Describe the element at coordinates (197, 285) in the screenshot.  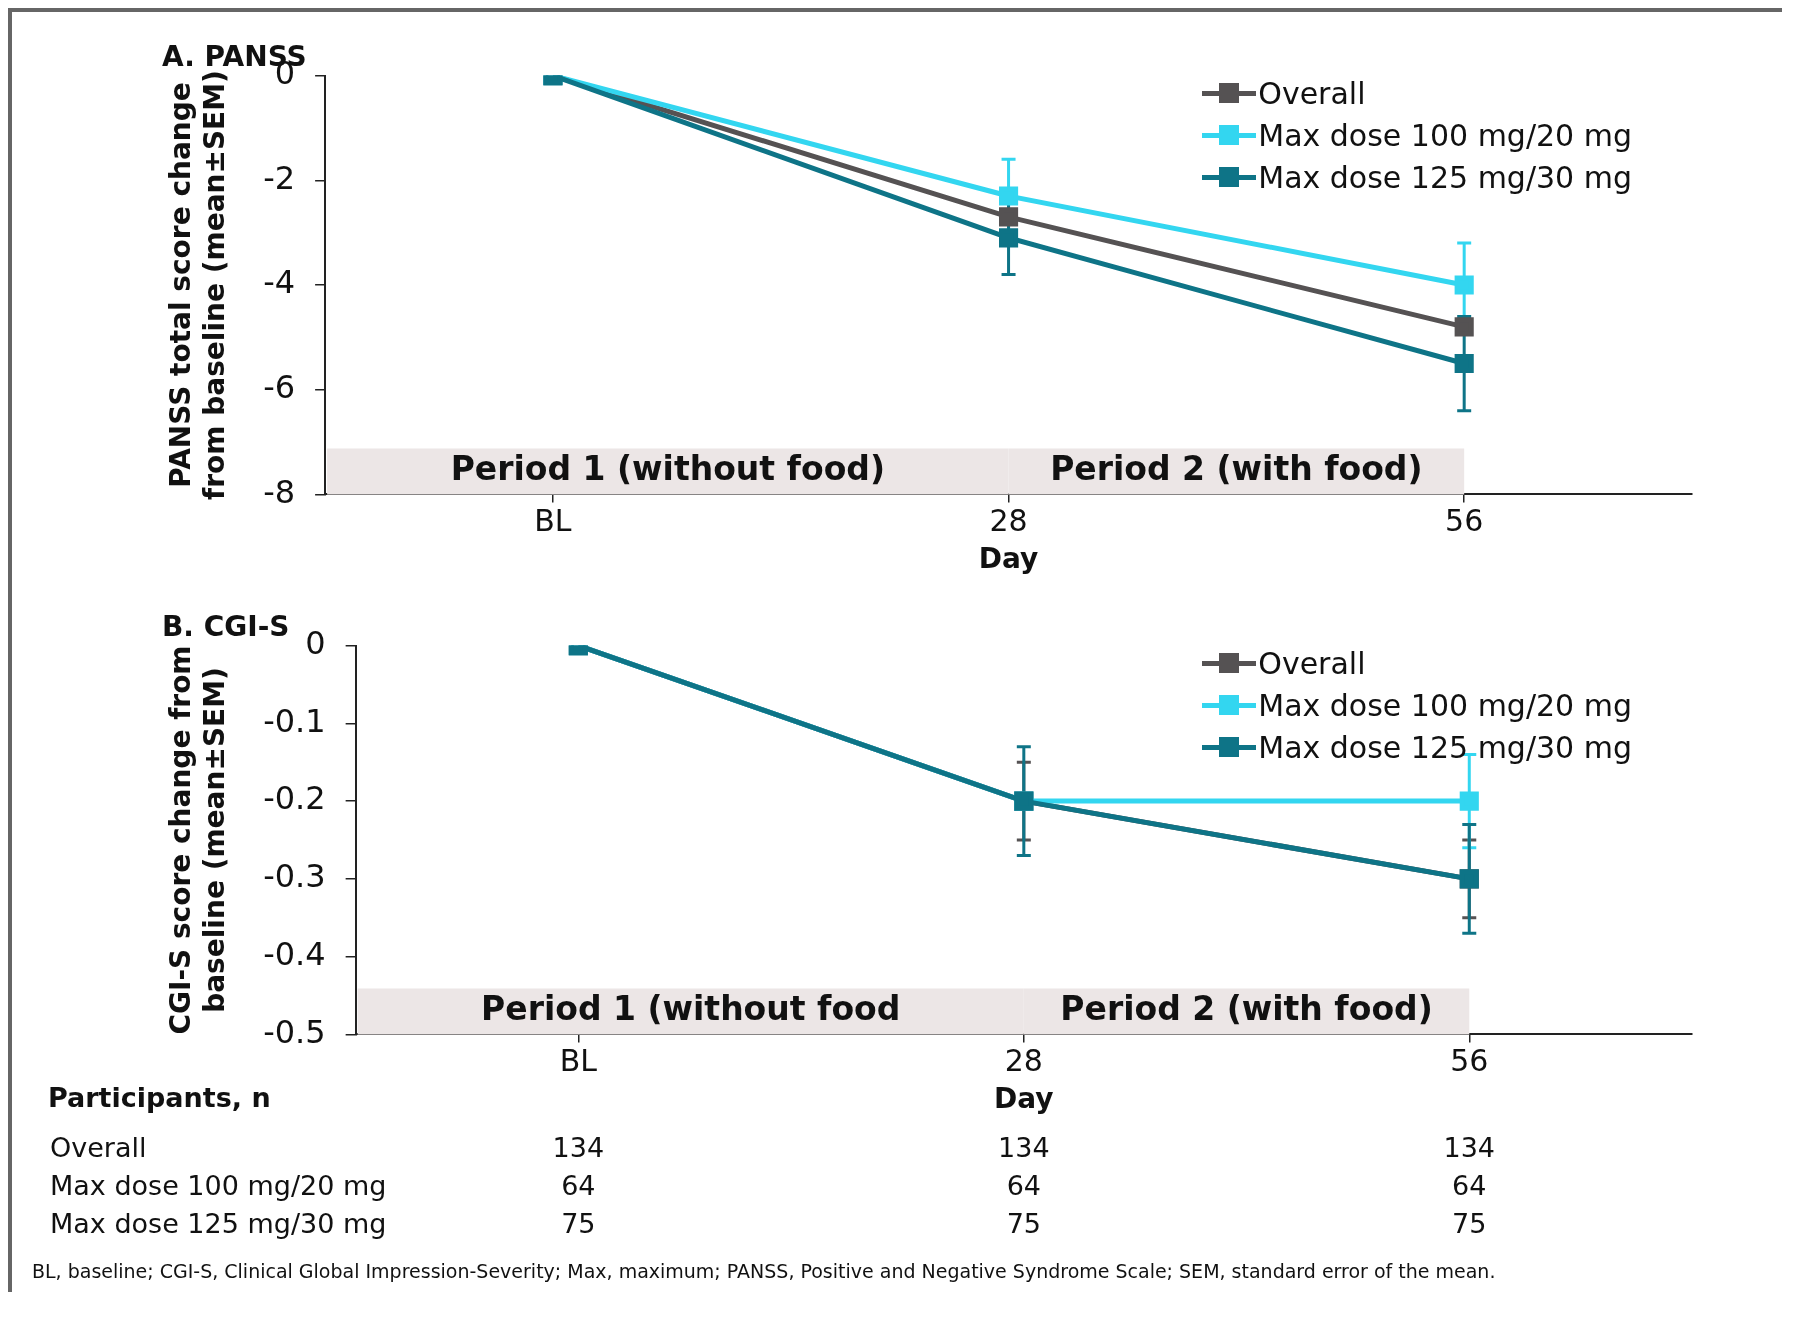
I see `y-axis-title: PANSS total score change from baseline (mean±SEM)` at that location.